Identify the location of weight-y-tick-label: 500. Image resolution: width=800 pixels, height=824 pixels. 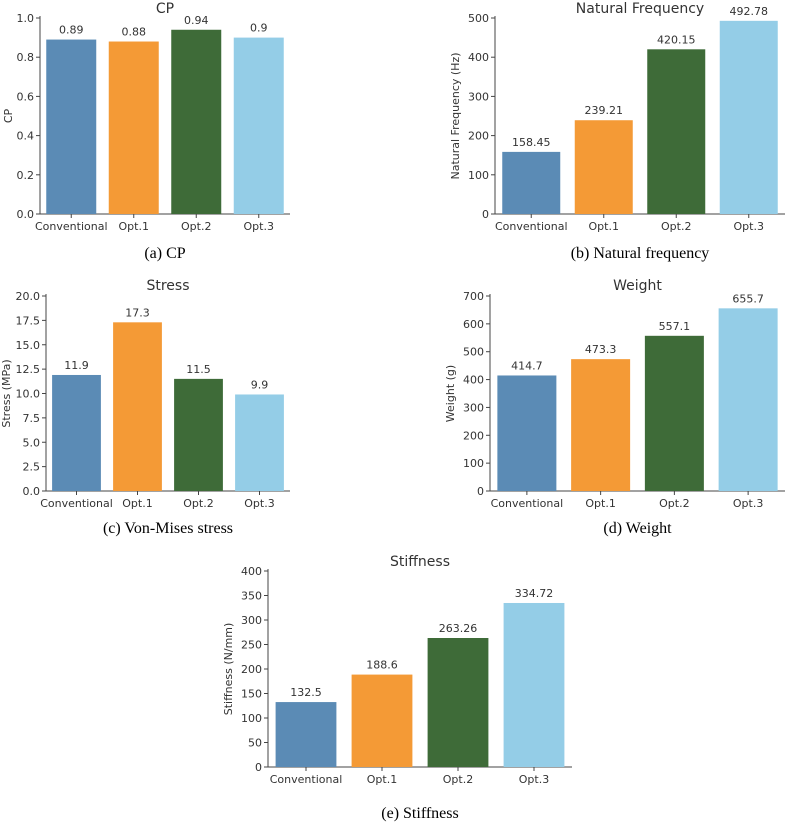
(473, 352).